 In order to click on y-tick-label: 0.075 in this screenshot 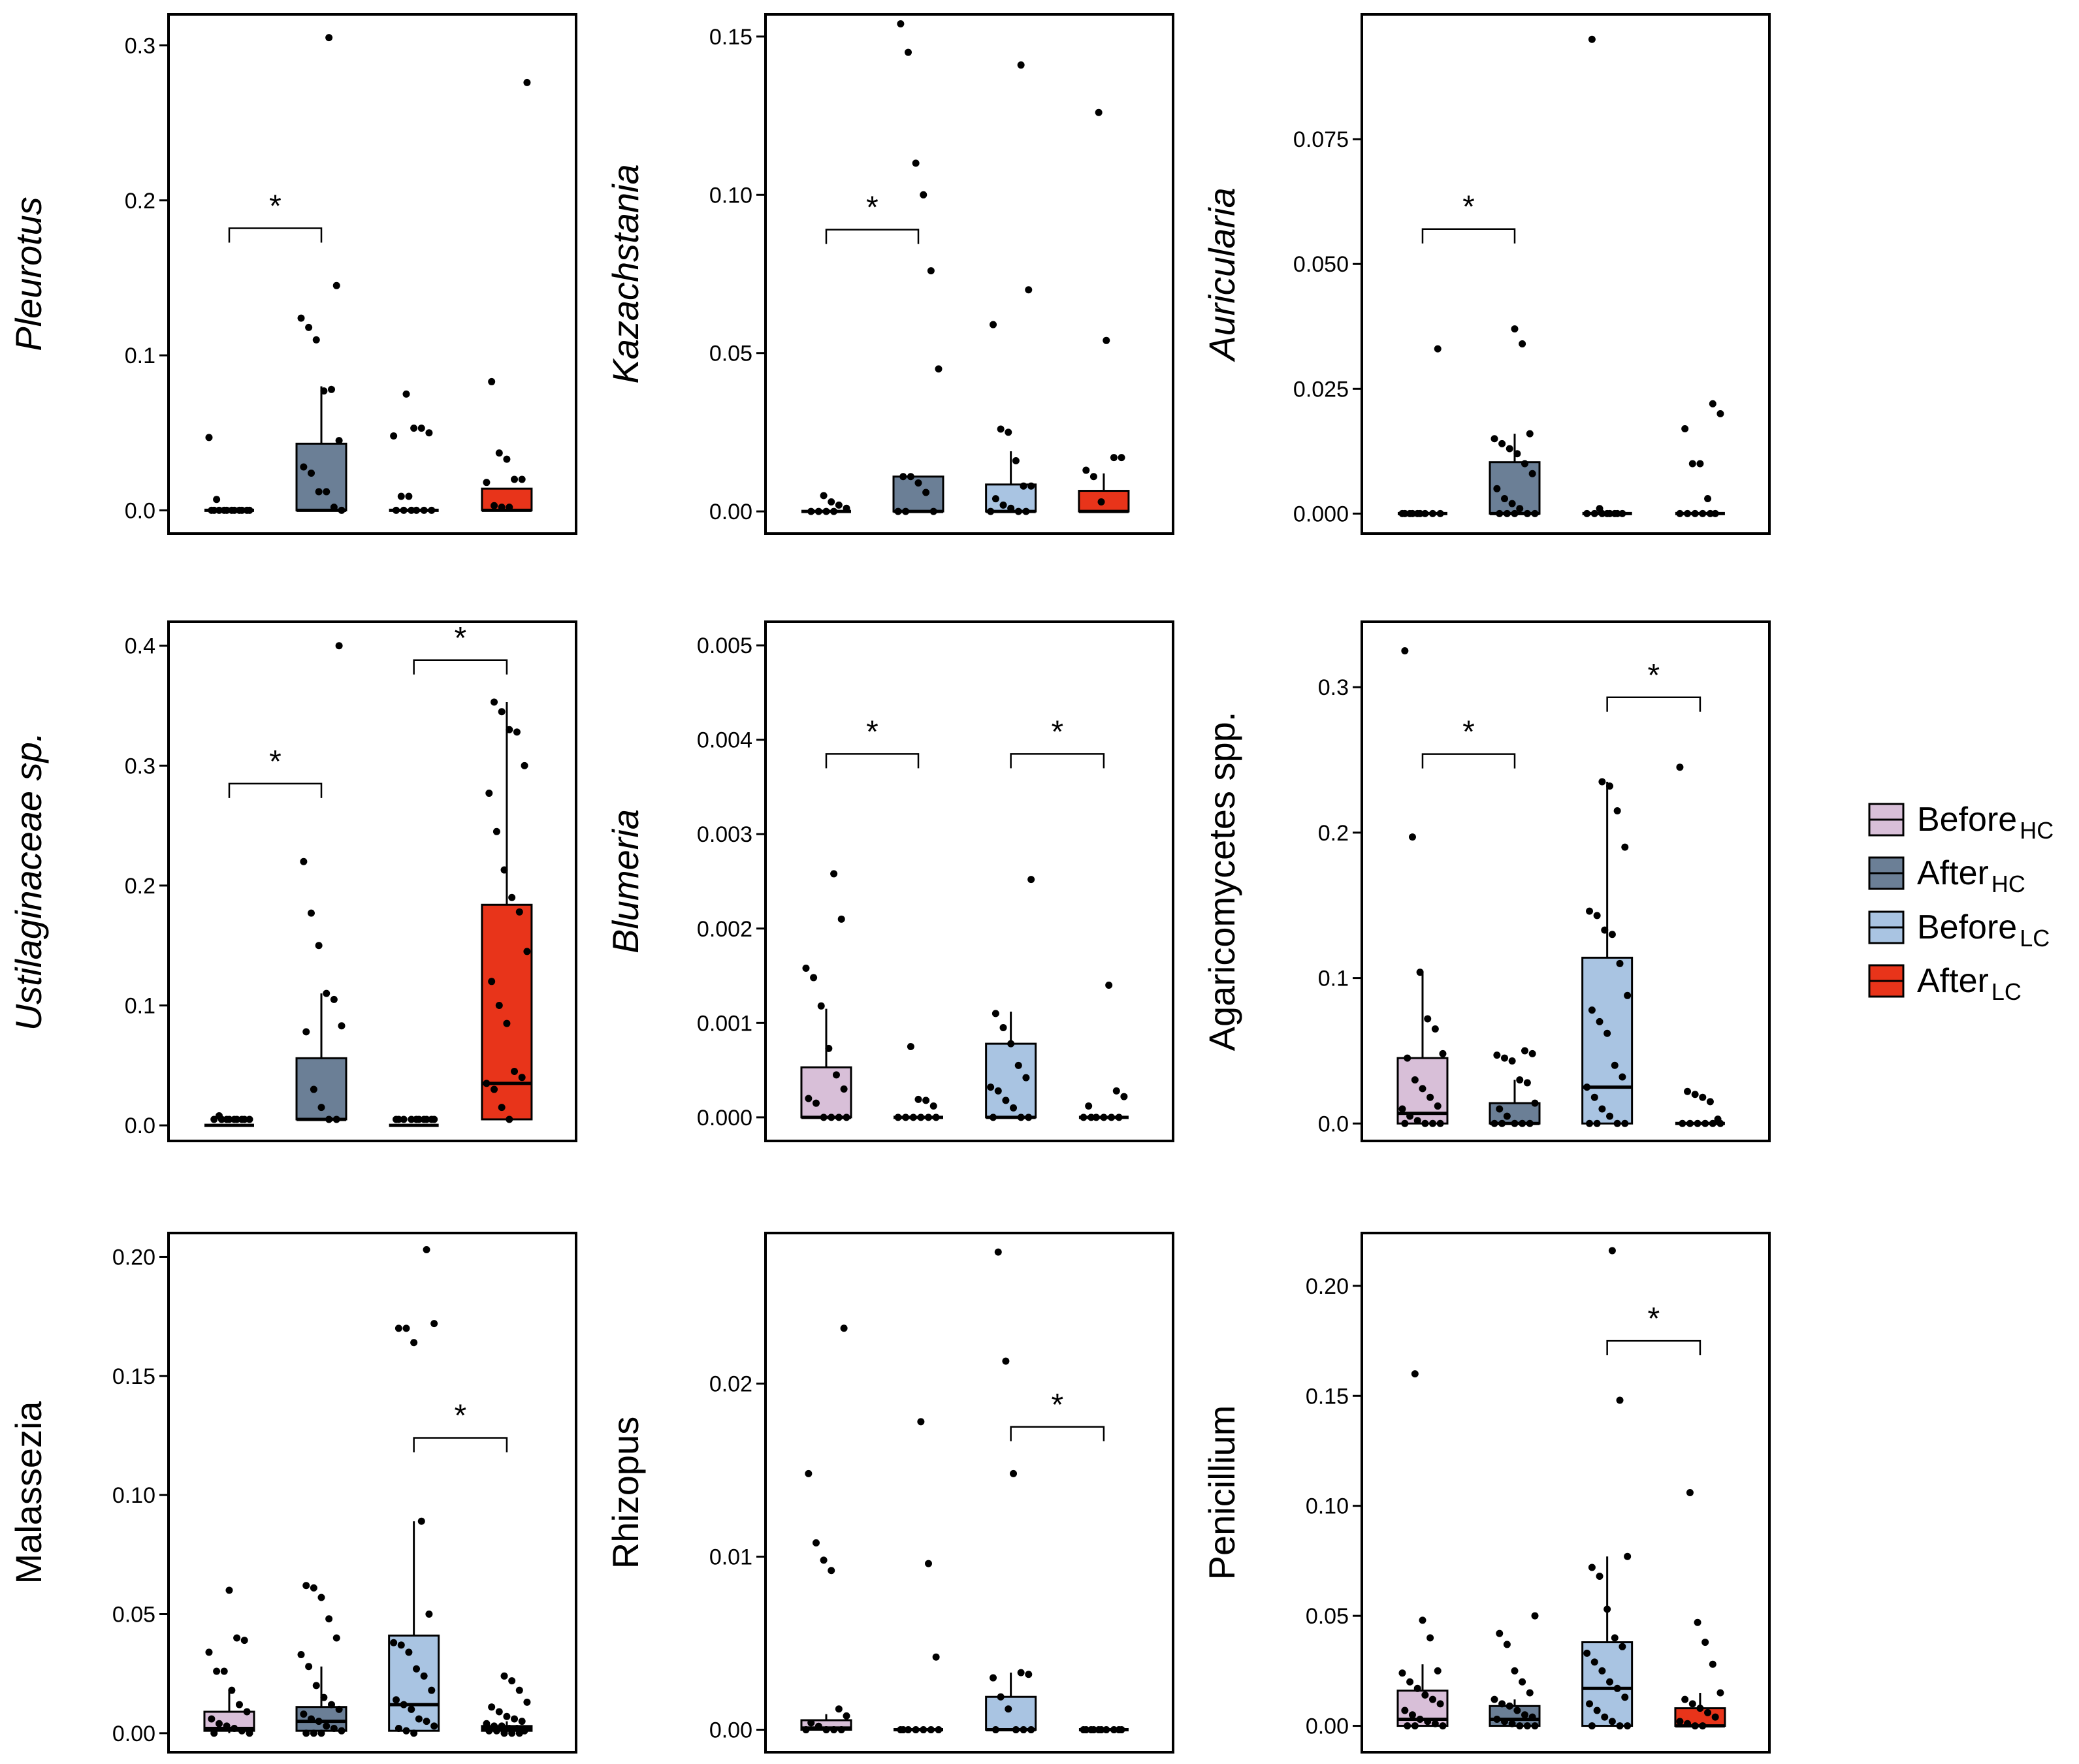, I will do `click(1321, 139)`.